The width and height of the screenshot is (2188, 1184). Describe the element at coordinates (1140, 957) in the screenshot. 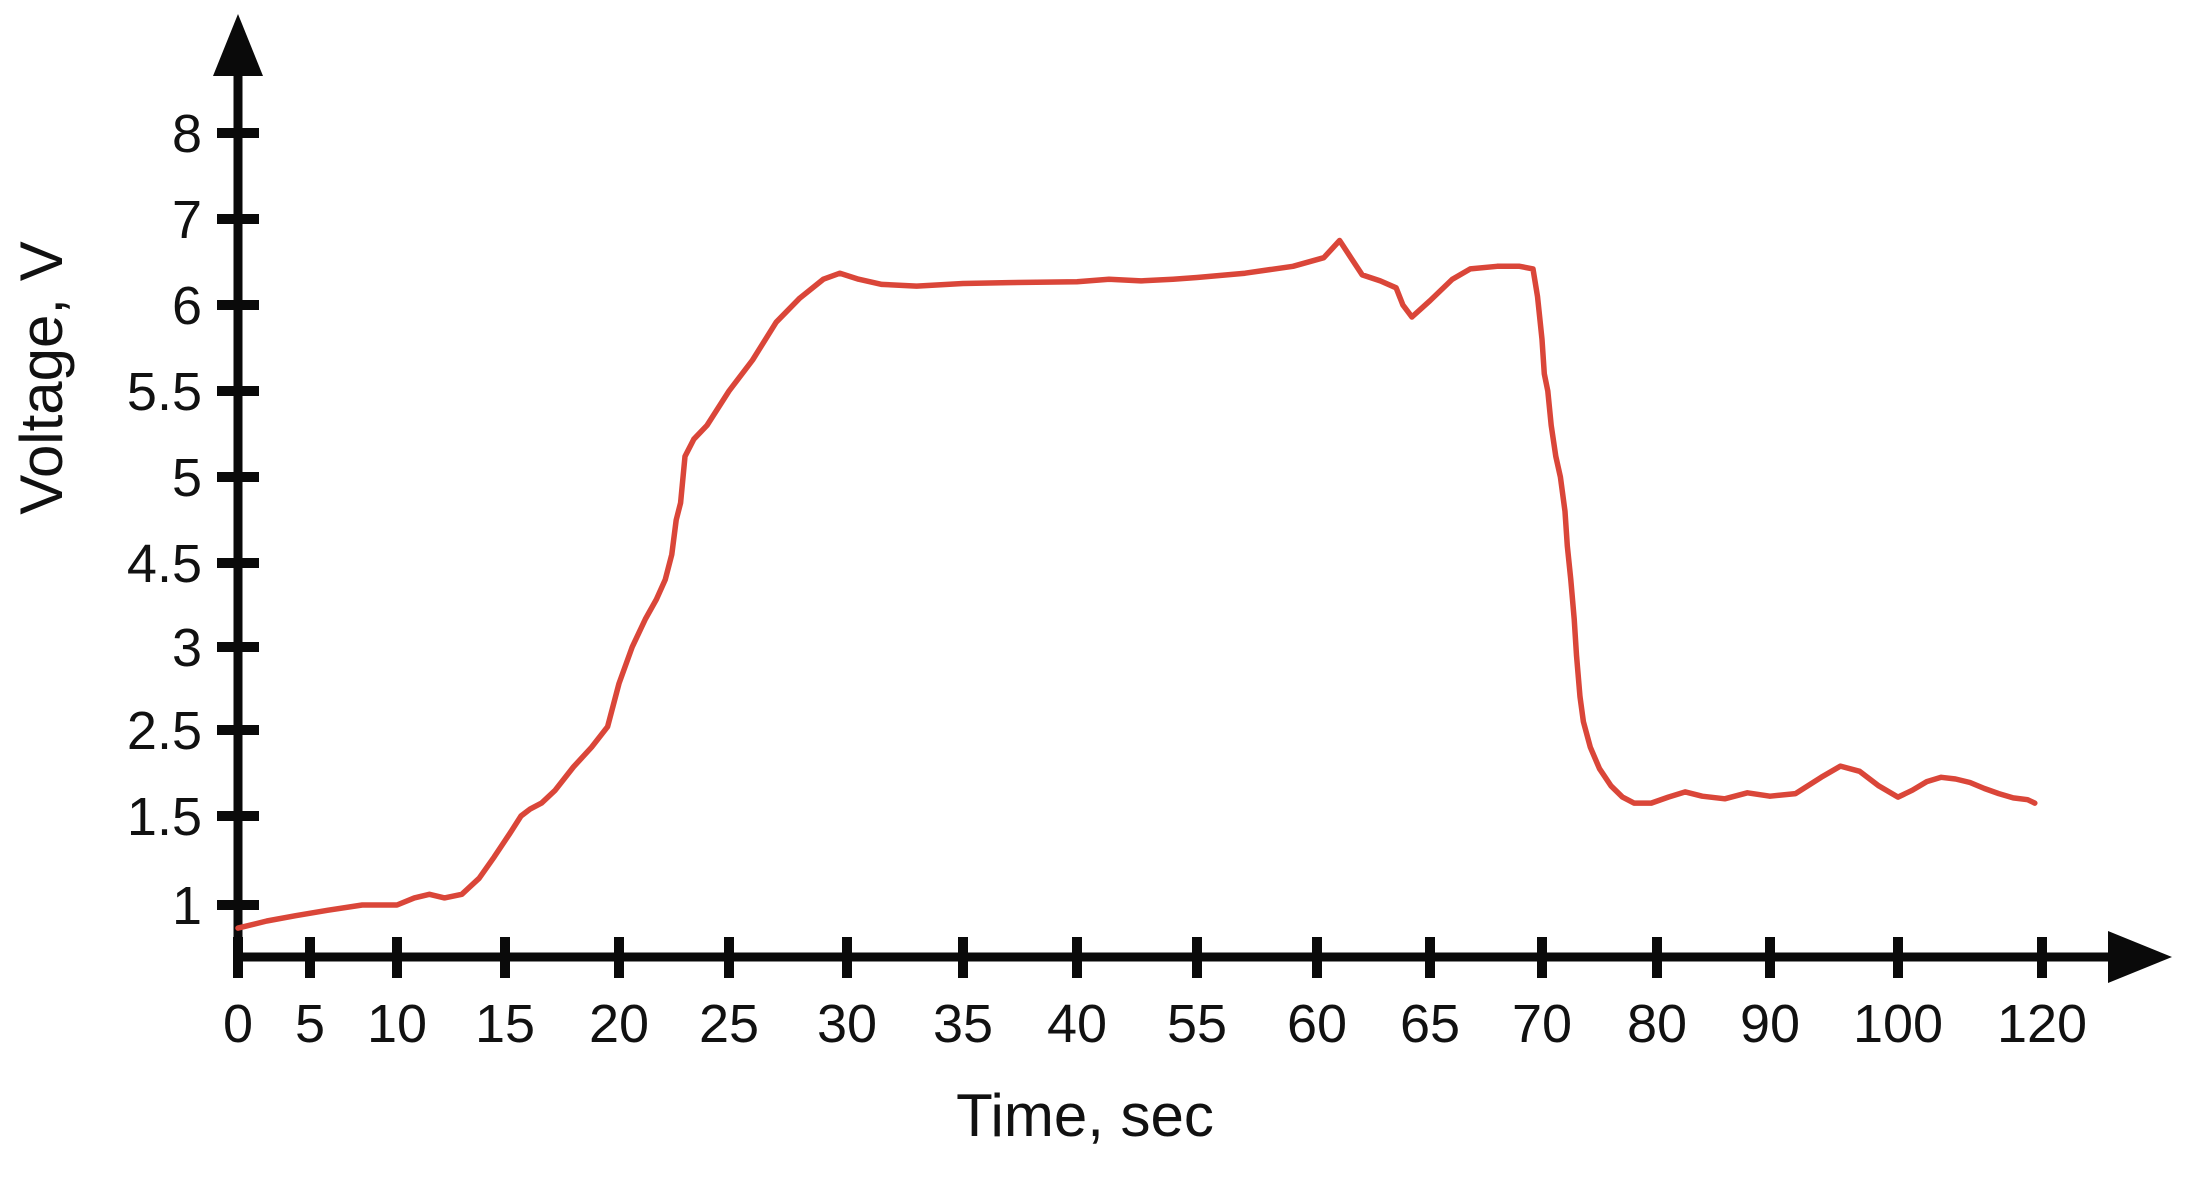

I see `x-tick-marks` at that location.